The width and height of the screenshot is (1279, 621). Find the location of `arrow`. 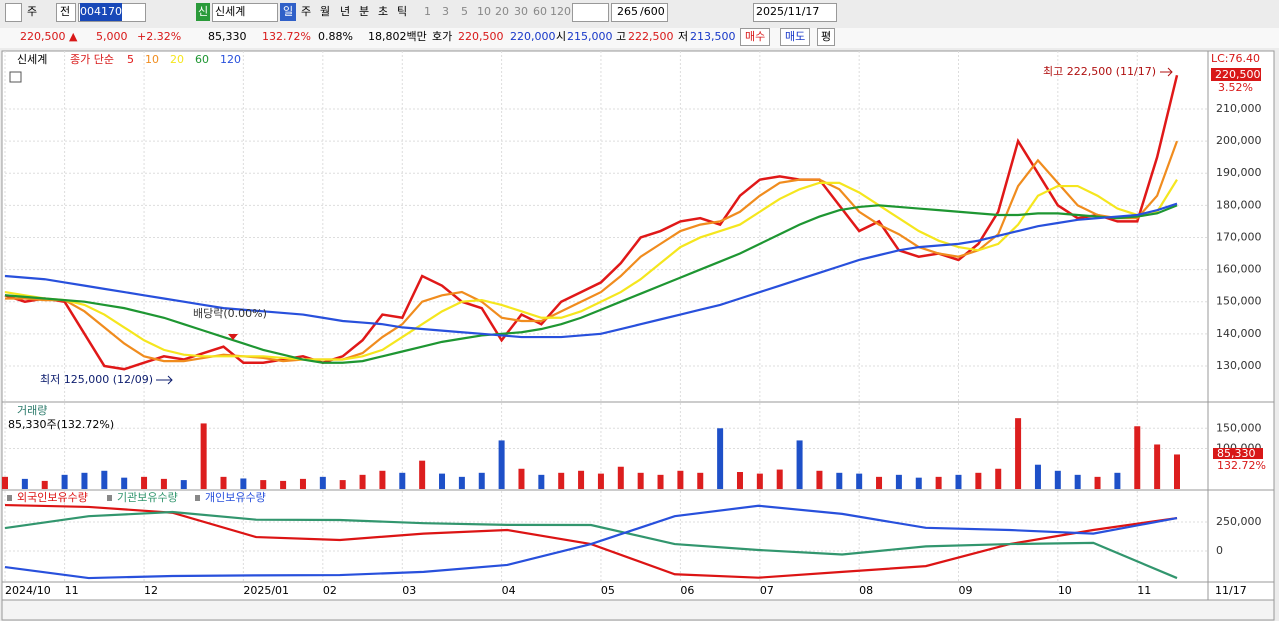

arrow is located at coordinates (1166, 72).